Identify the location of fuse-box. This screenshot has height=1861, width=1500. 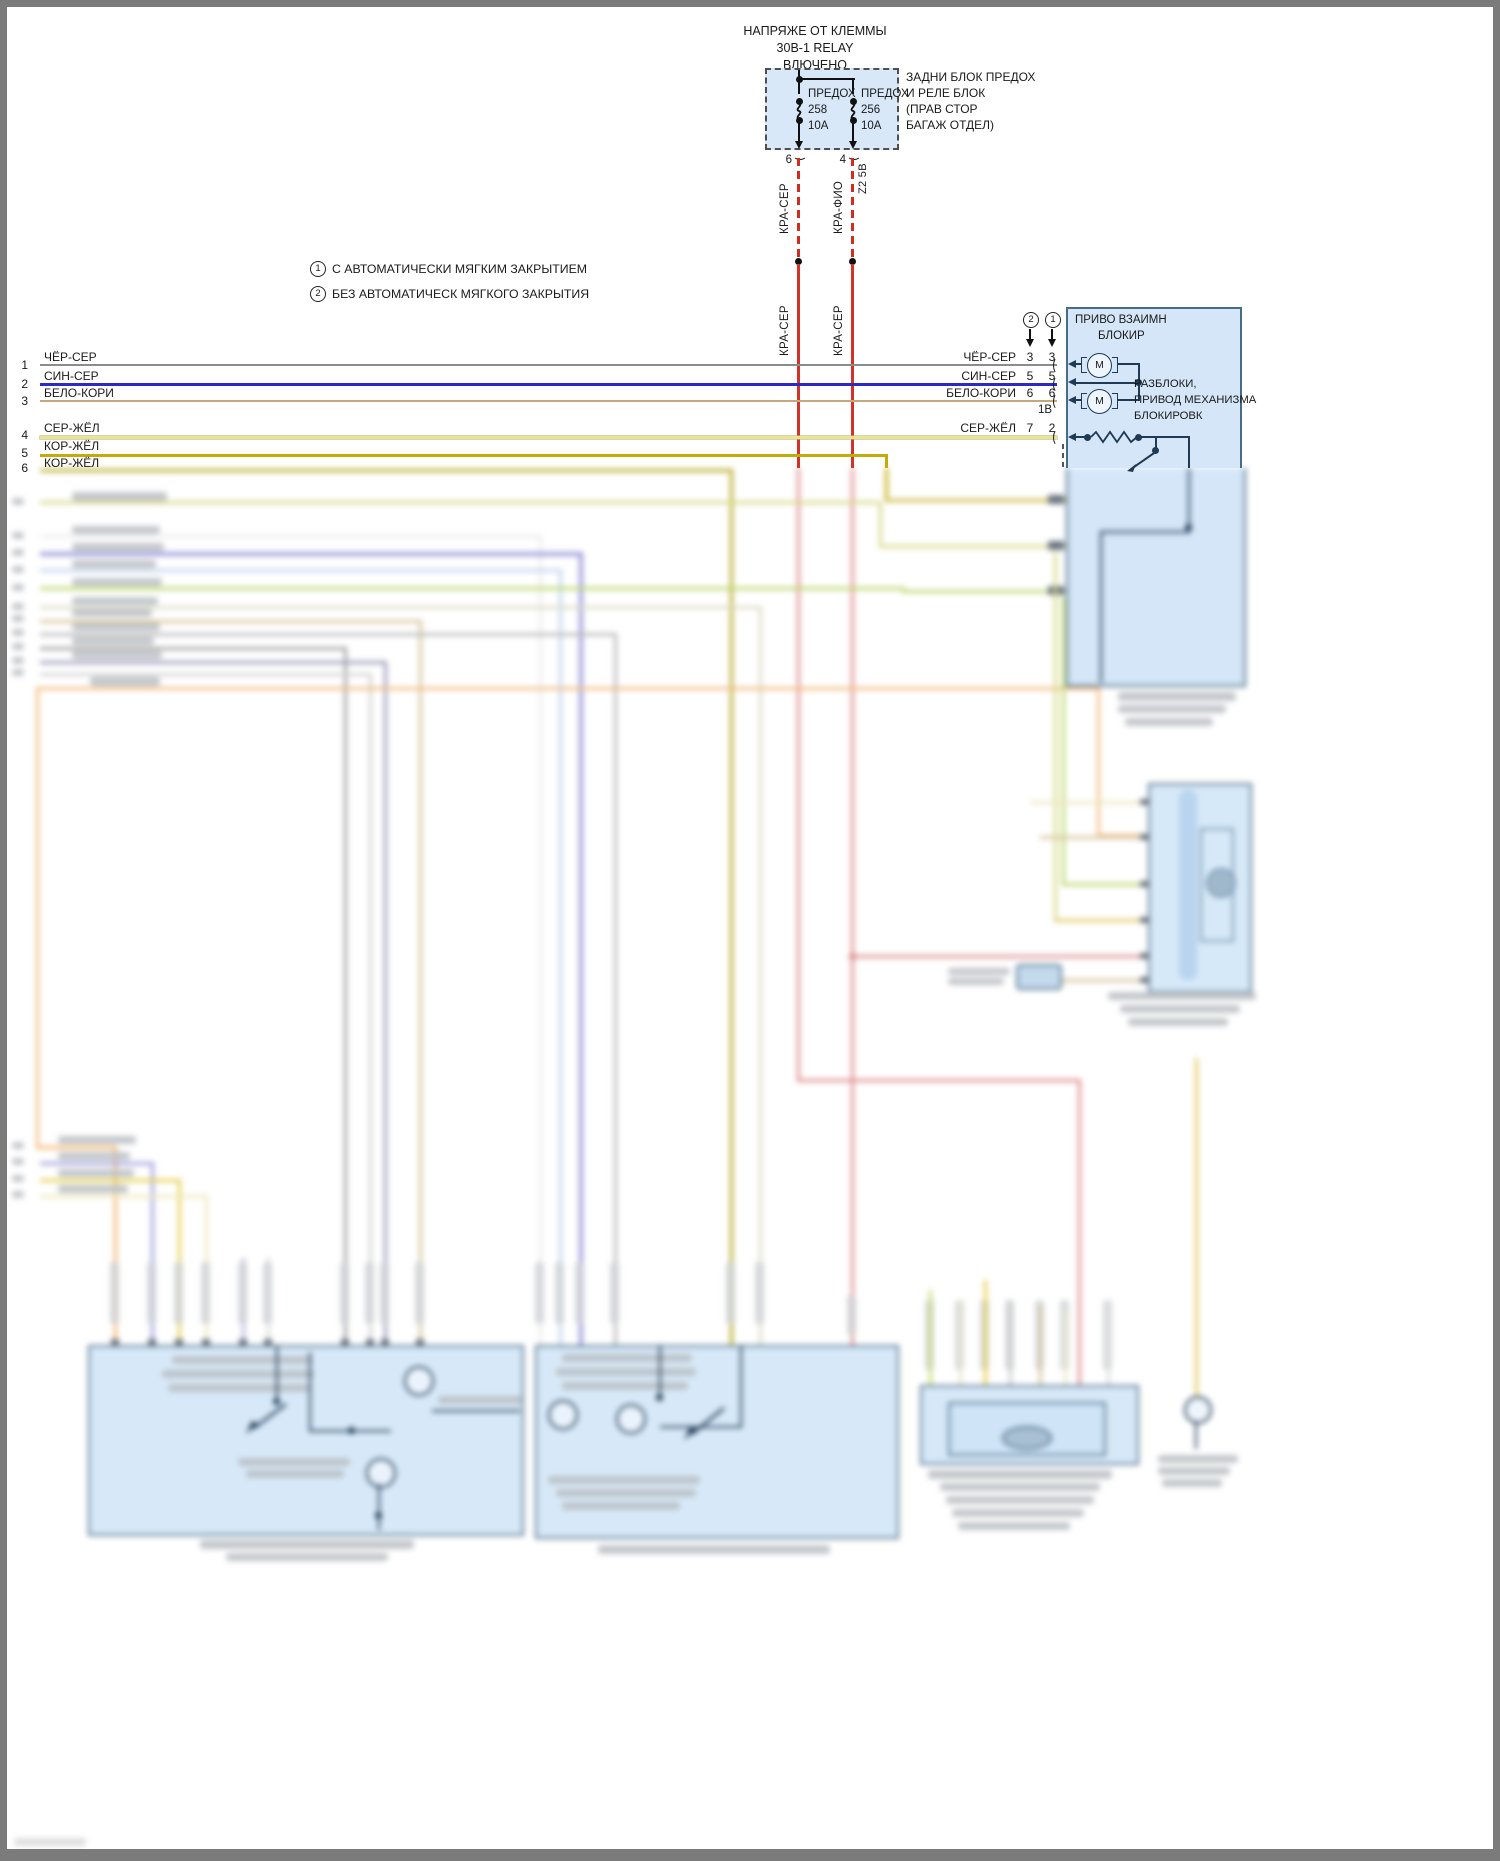
(832, 109).